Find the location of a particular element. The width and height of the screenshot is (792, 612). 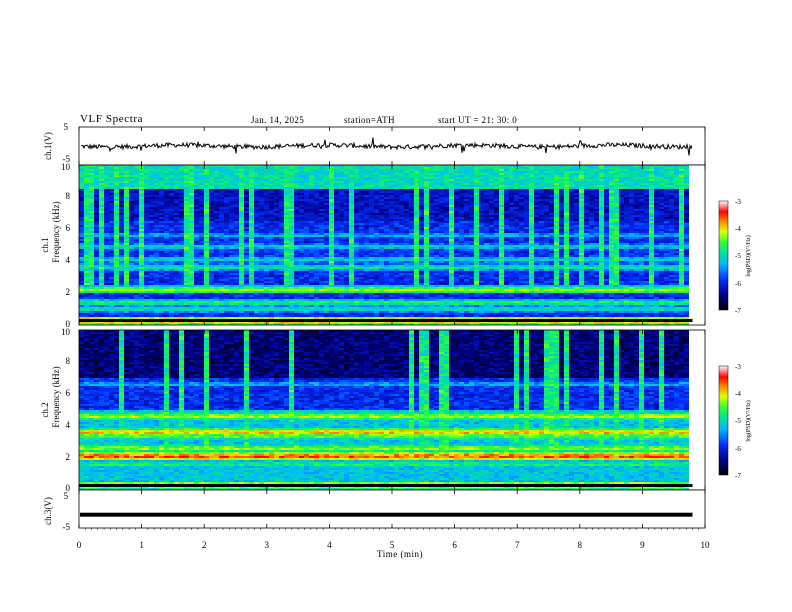

x-tick-label: 5 is located at coordinates (392, 545).